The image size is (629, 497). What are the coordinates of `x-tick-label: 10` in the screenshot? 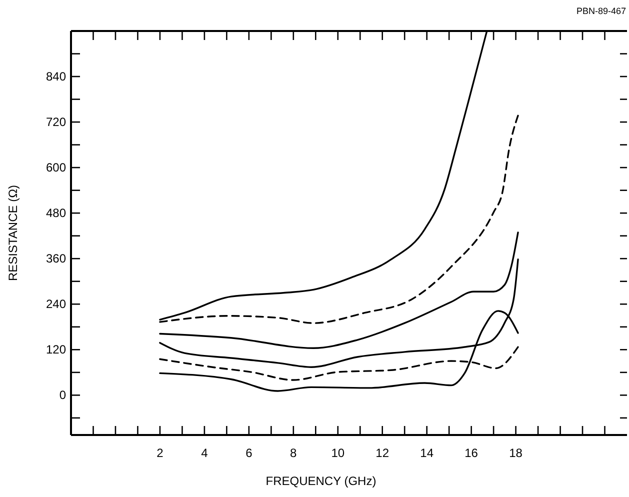 It's located at (338, 453).